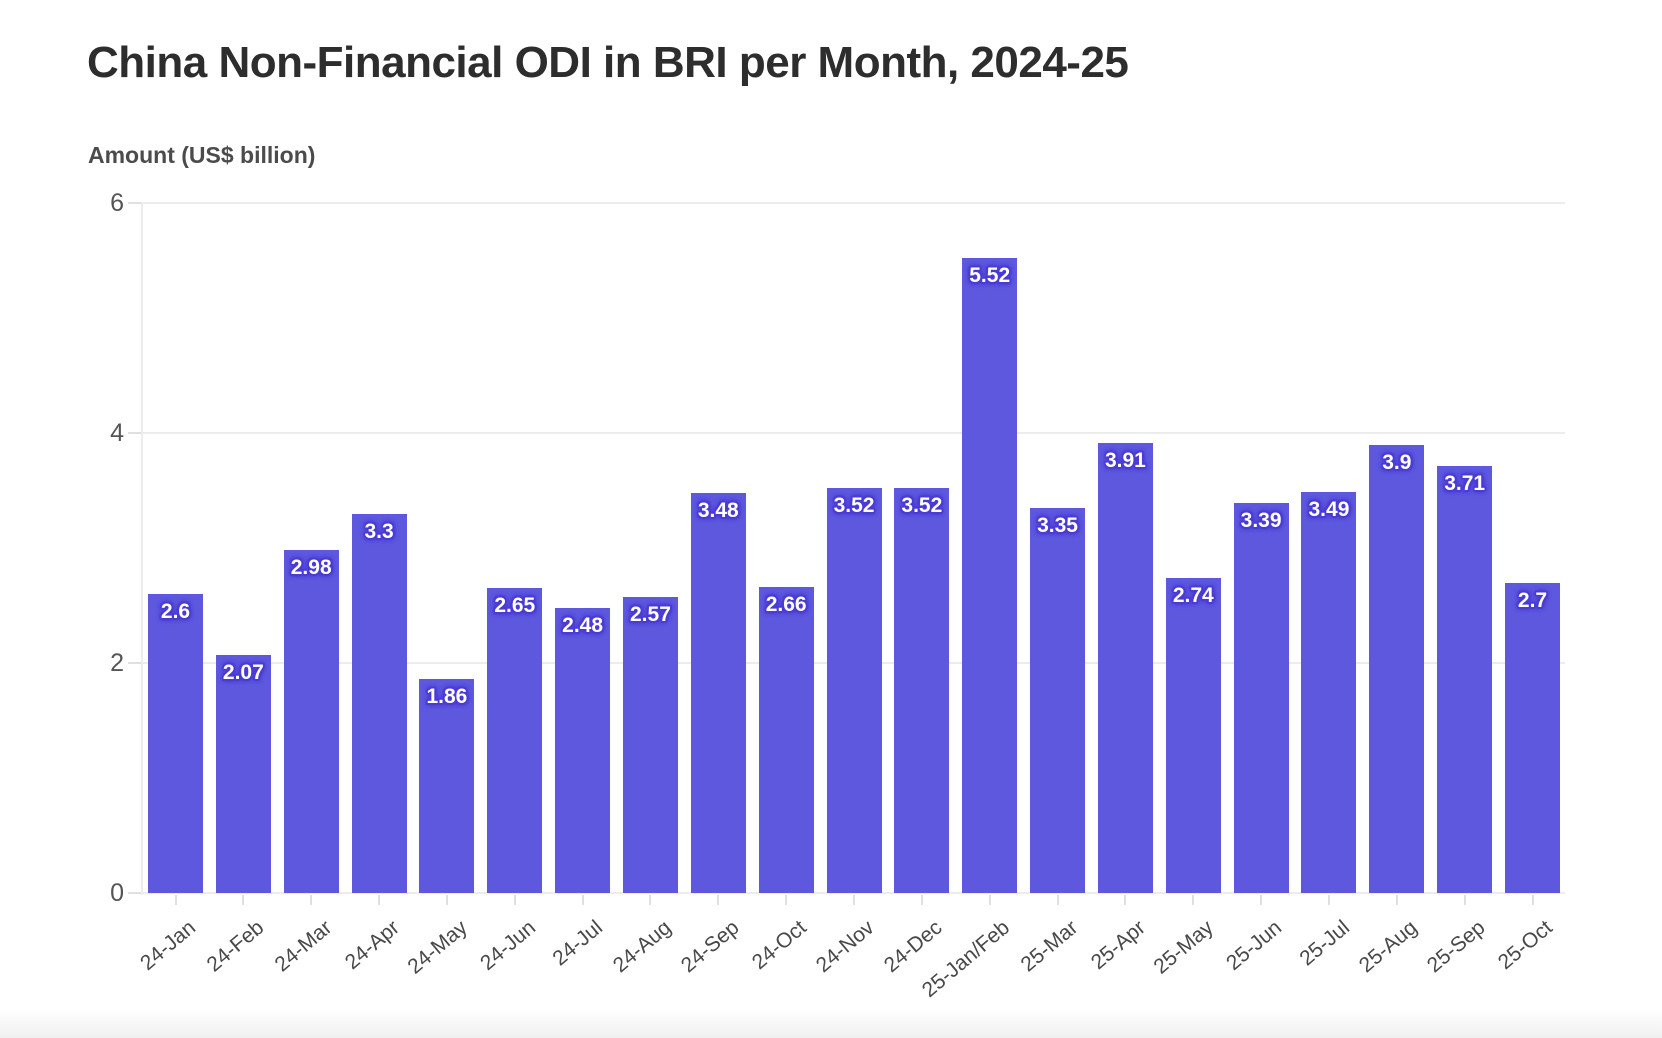 The height and width of the screenshot is (1038, 1662). Describe the element at coordinates (507, 945) in the screenshot. I see `x-tick-label: 24-Jun` at that location.